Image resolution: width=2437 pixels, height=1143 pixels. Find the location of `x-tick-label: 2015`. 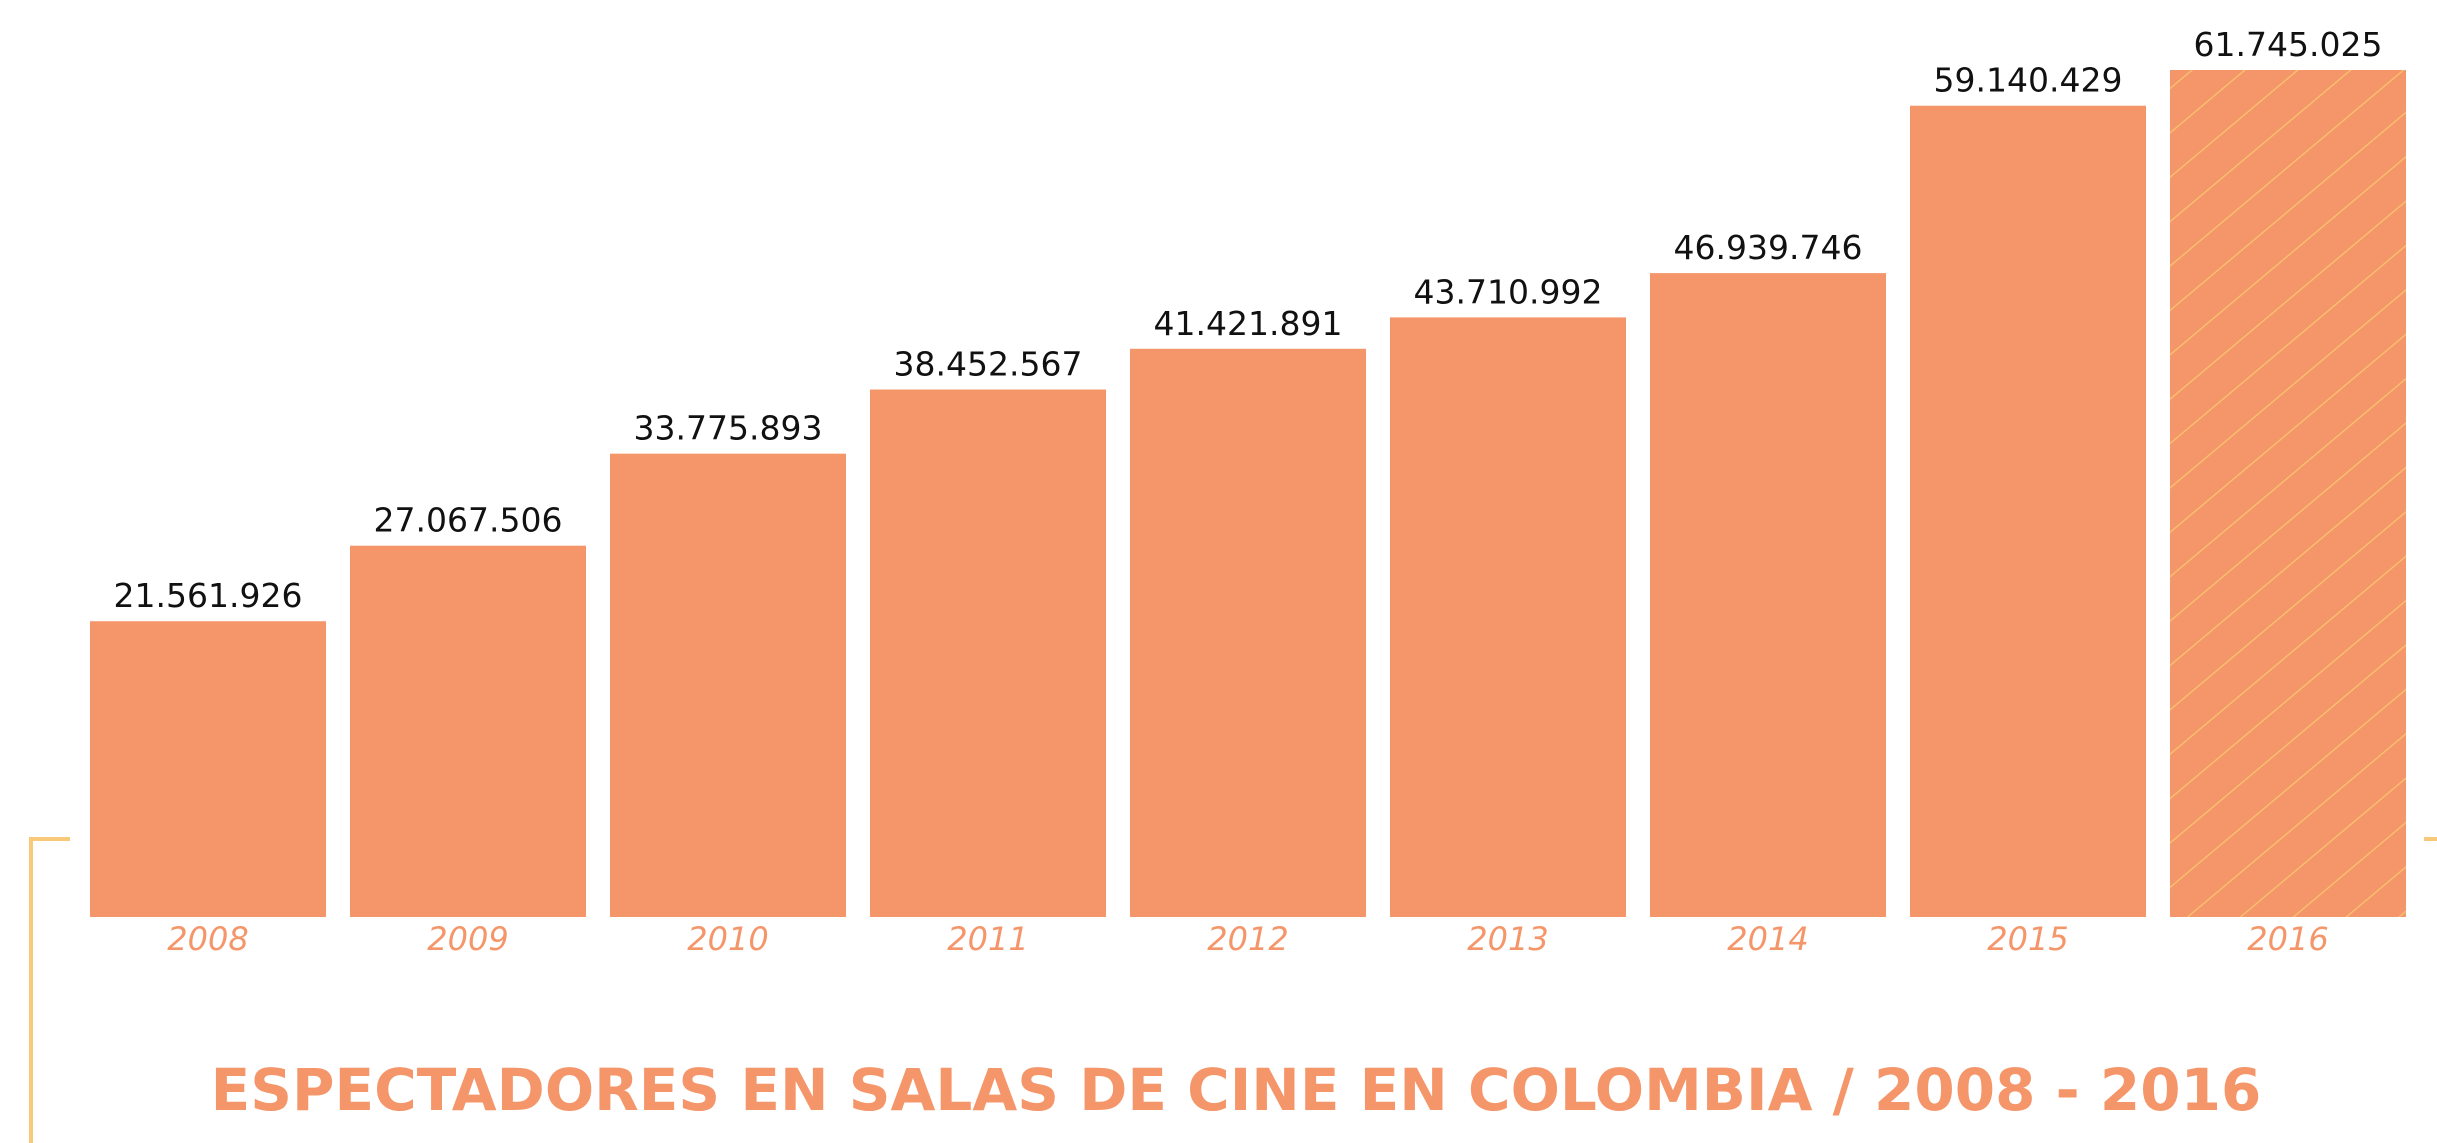

x-tick-label: 2015 is located at coordinates (2027, 939).